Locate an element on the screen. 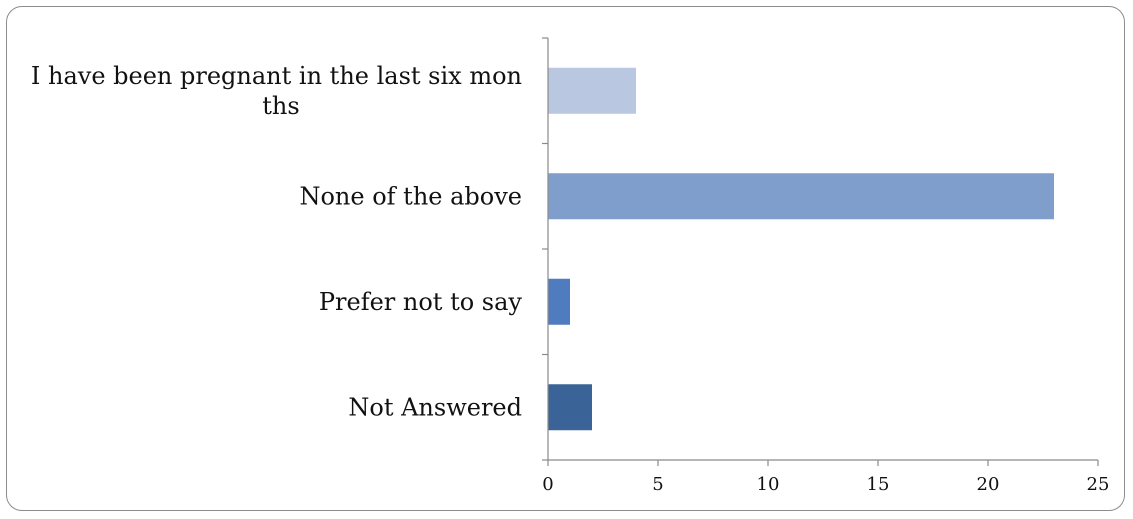 Image resolution: width=1133 pixels, height=519 pixels. x-tick-label-0: 0 is located at coordinates (547, 484).